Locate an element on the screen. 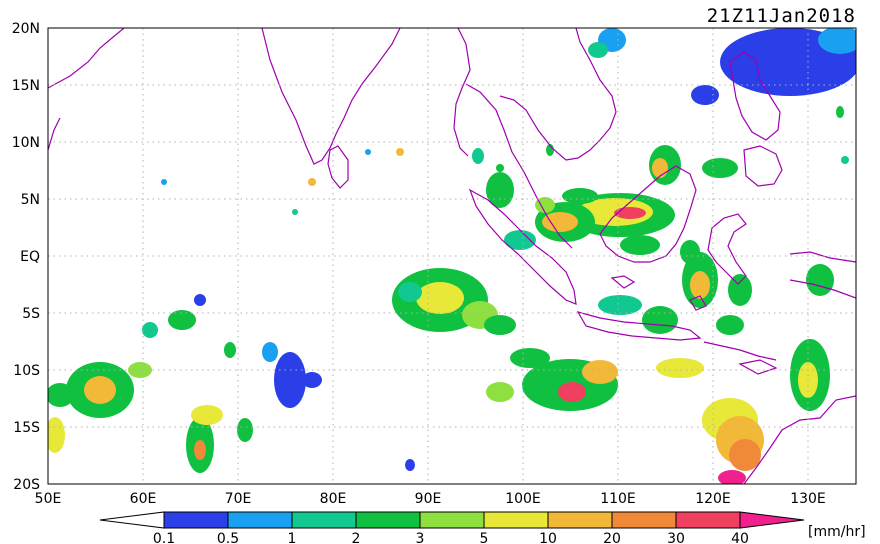 The height and width of the screenshot is (544, 880). lat-label: 15N is located at coordinates (26, 86).